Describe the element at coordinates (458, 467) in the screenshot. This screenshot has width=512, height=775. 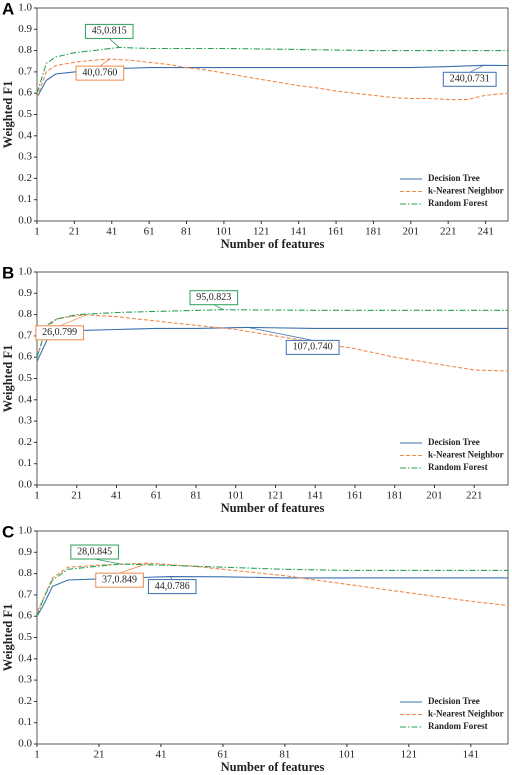
I see `legend-label: Random Forest` at that location.